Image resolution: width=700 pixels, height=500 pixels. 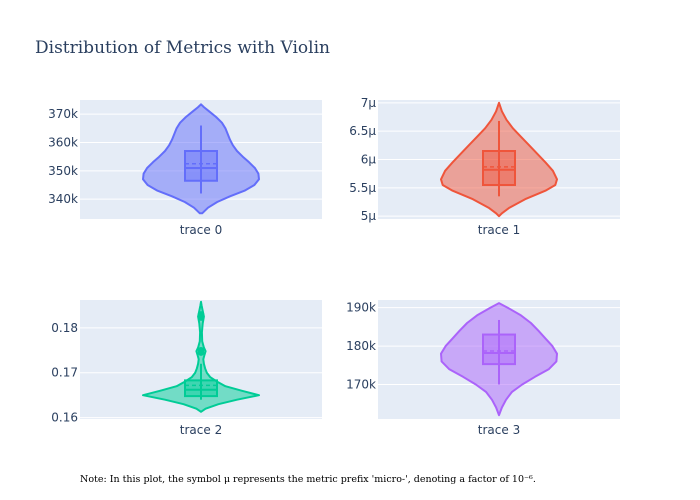 What do you see at coordinates (483, 368) in the screenshot?
I see `violin-panel-trace-3: 170k 180k 190k trace 3` at bounding box center [483, 368].